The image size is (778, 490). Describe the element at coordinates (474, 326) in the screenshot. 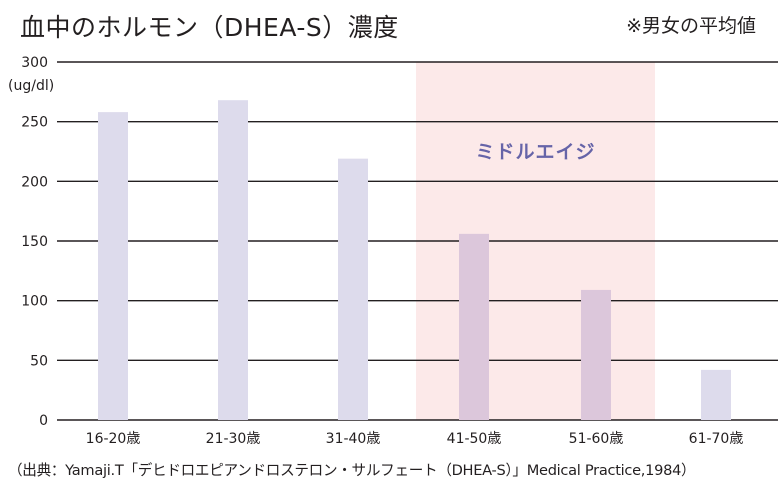

I see `bar-41-50歳` at that location.